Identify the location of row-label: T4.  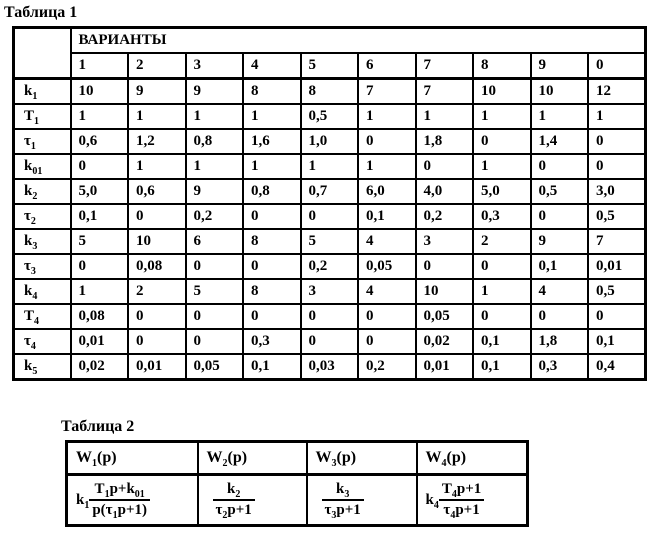
(42, 316).